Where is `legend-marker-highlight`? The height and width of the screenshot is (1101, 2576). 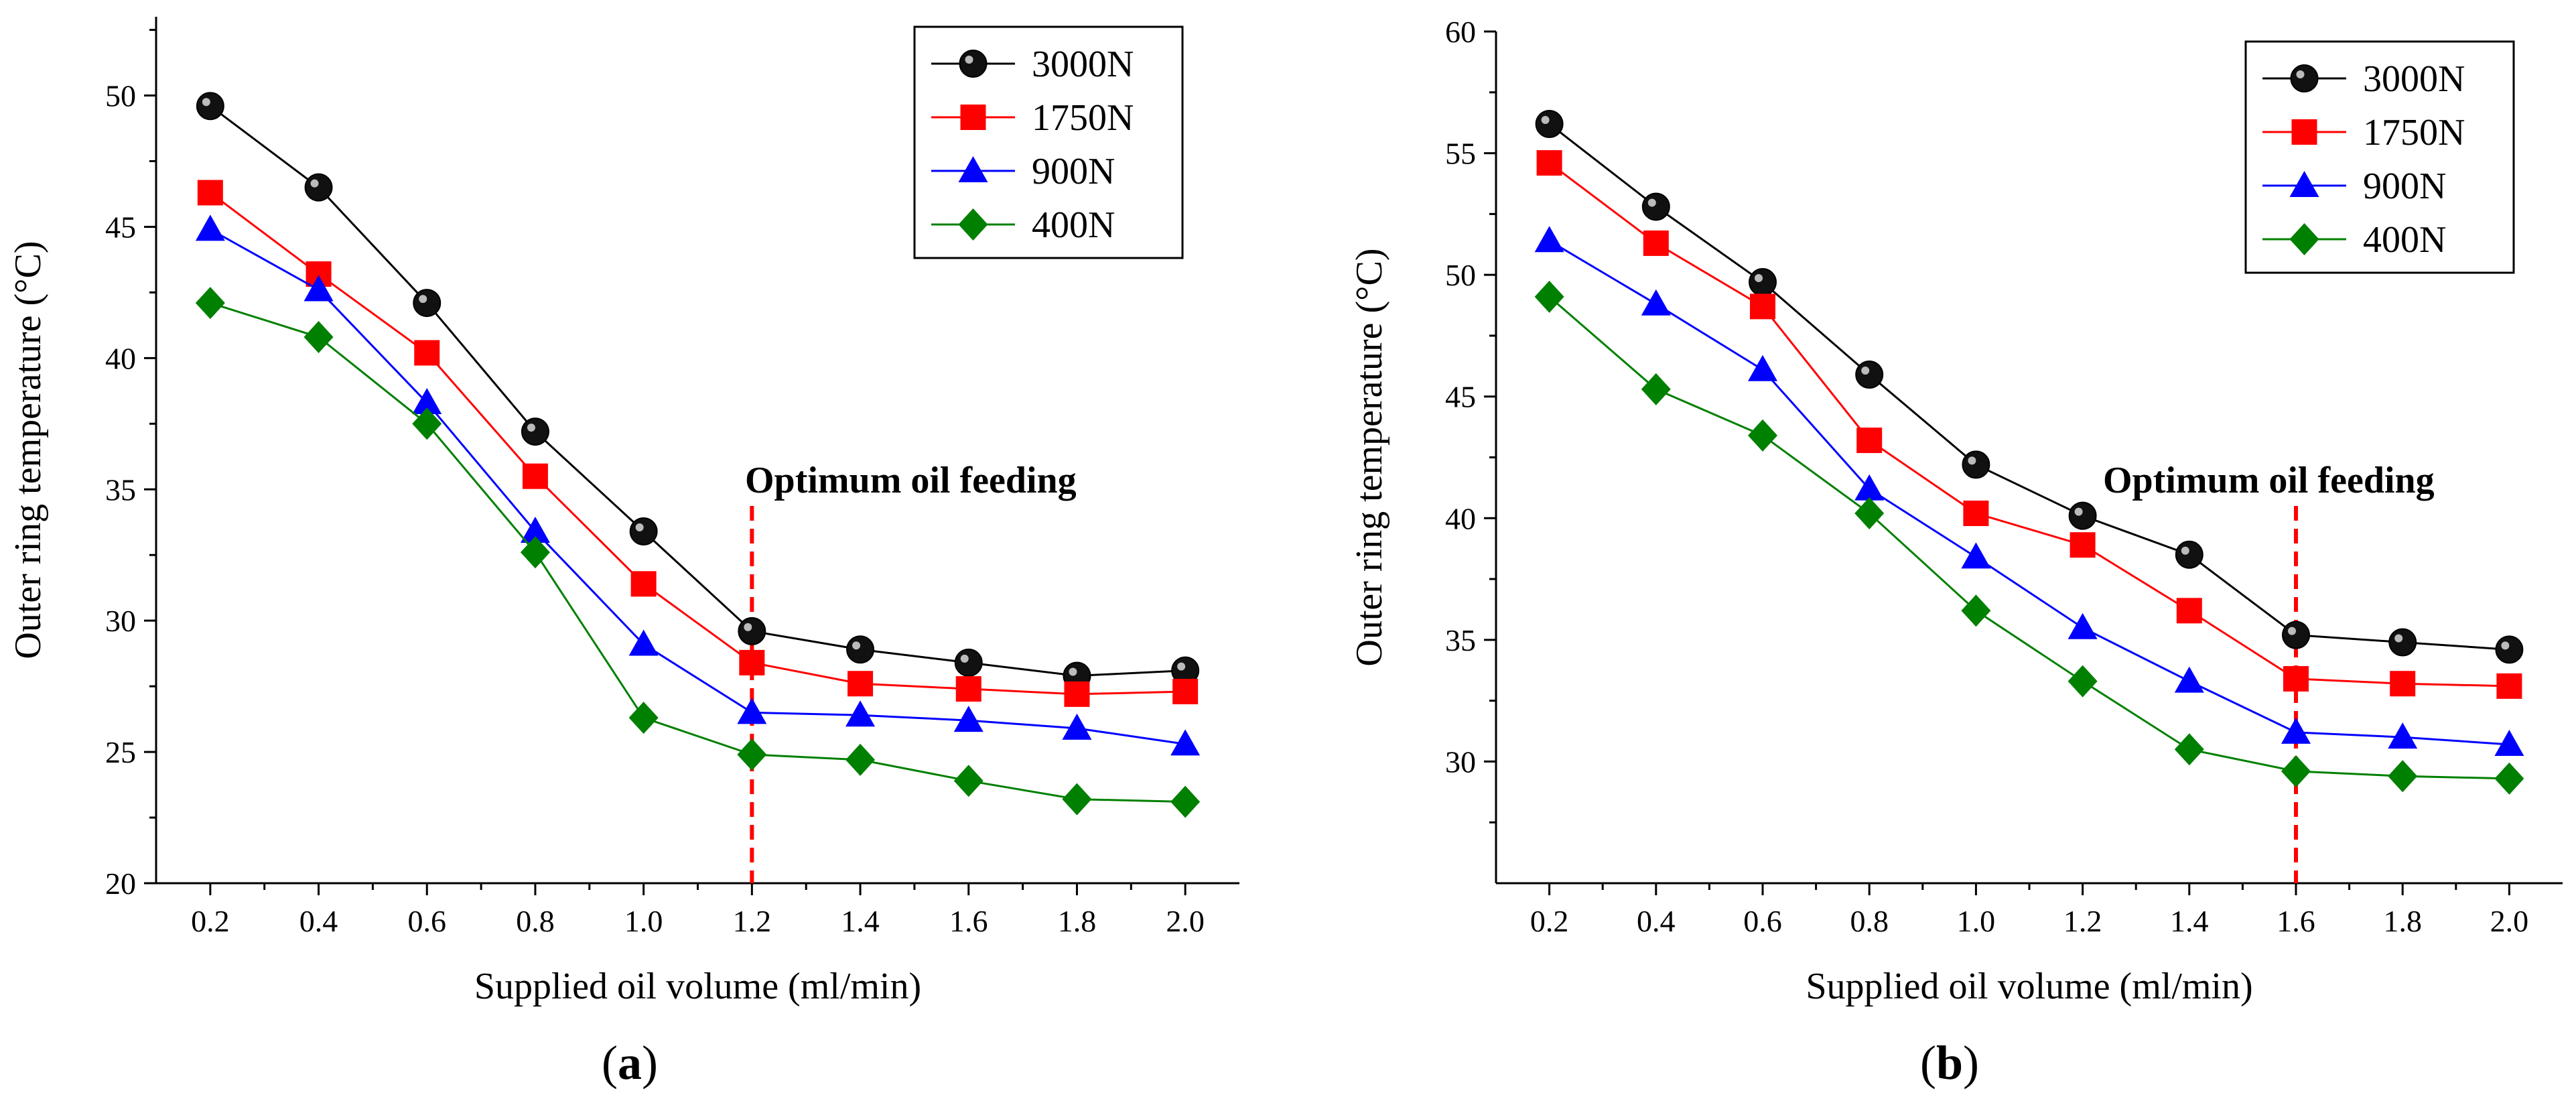 legend-marker-highlight is located at coordinates (969, 60).